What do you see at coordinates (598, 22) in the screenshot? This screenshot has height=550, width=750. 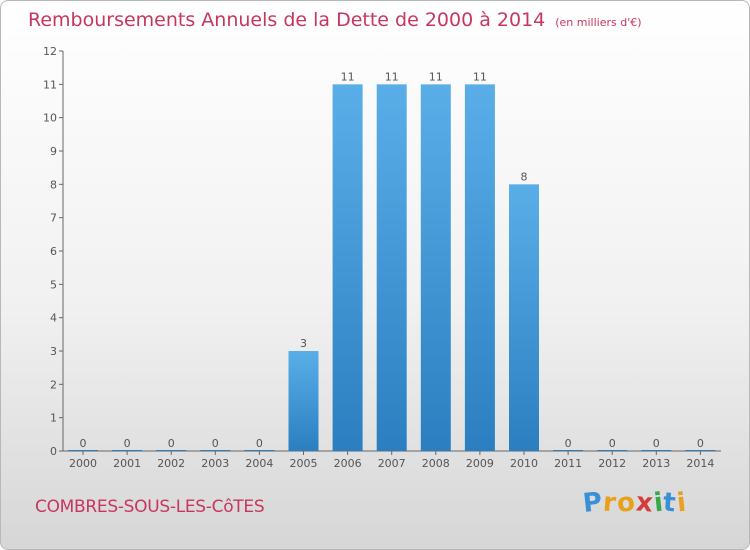 I see `chart-subtitle: (en milliers d'€)` at bounding box center [598, 22].